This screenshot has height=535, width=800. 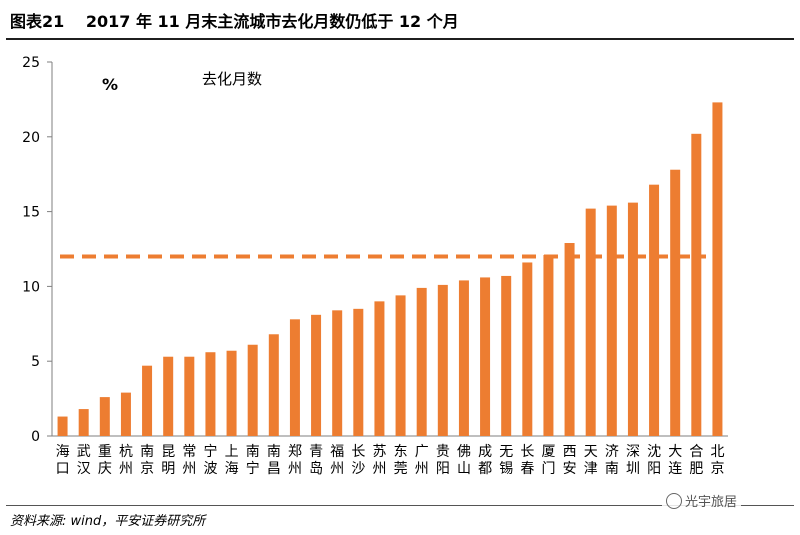 What do you see at coordinates (591, 460) in the screenshot?
I see `x-tick-label: 天津` at bounding box center [591, 460].